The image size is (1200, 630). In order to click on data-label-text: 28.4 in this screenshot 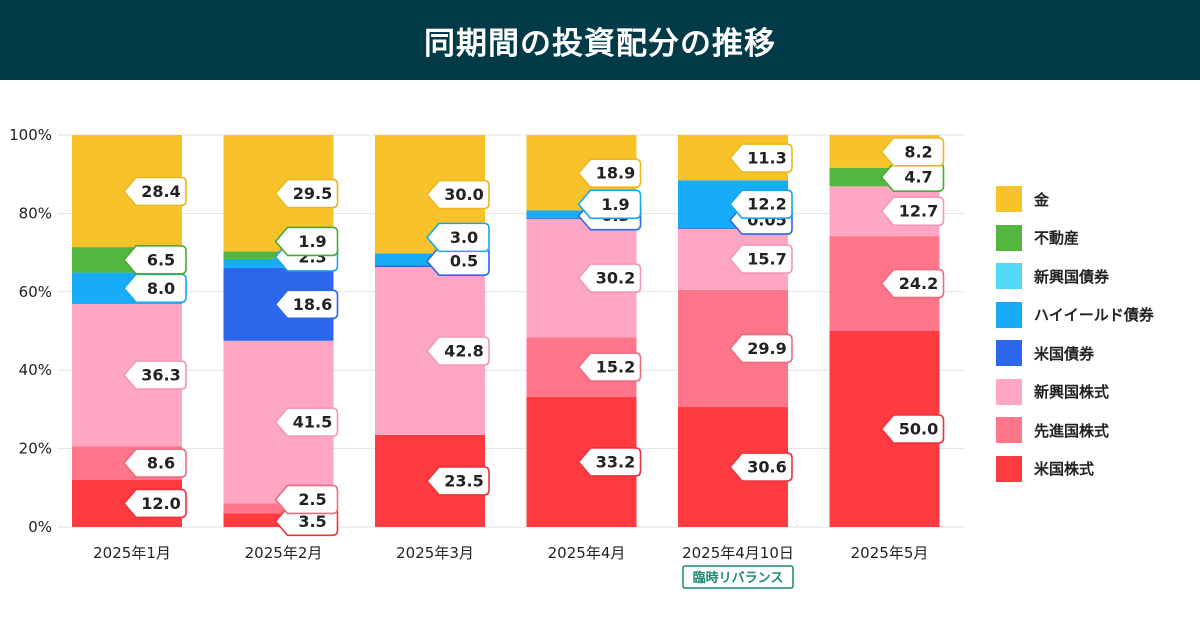, I will do `click(160, 191)`.